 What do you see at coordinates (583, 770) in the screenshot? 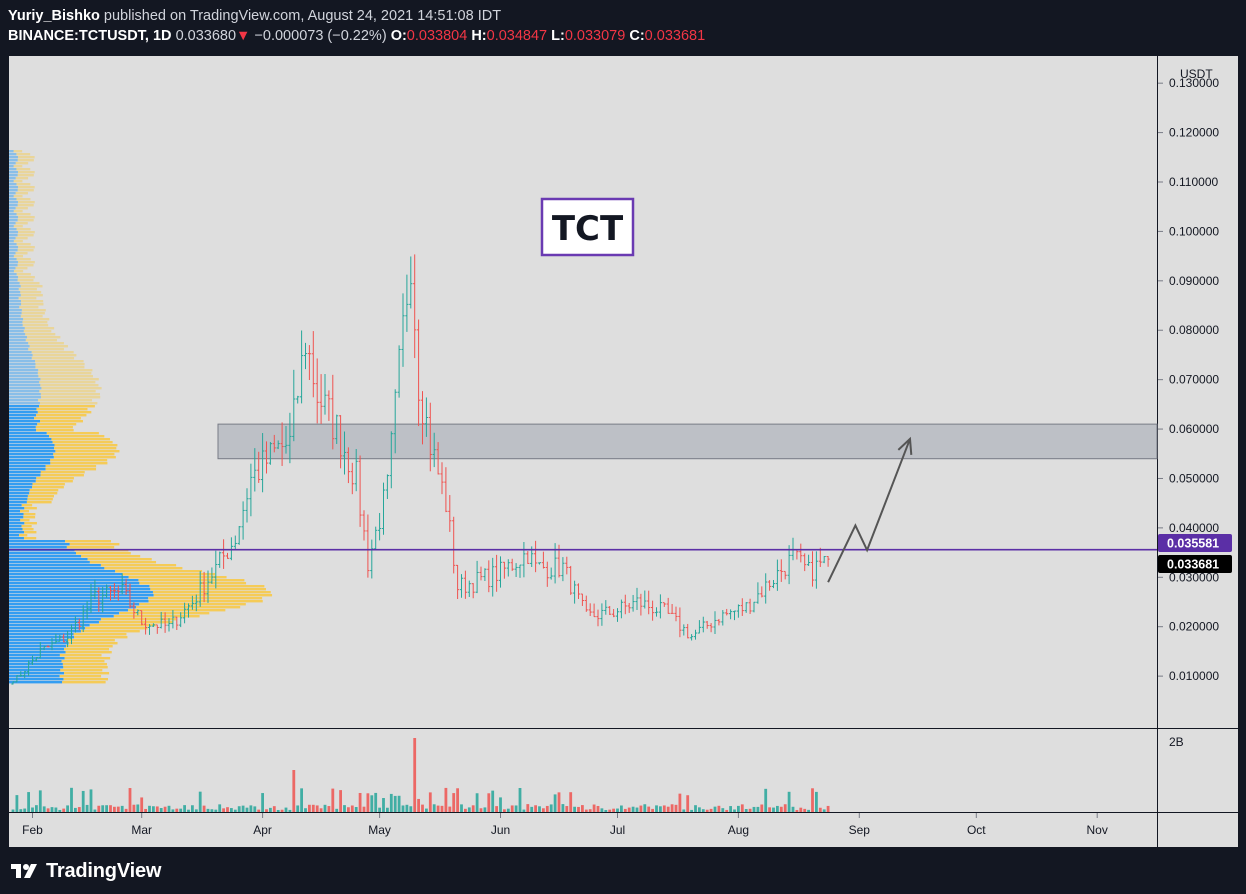
I see `volume-pane` at bounding box center [583, 770].